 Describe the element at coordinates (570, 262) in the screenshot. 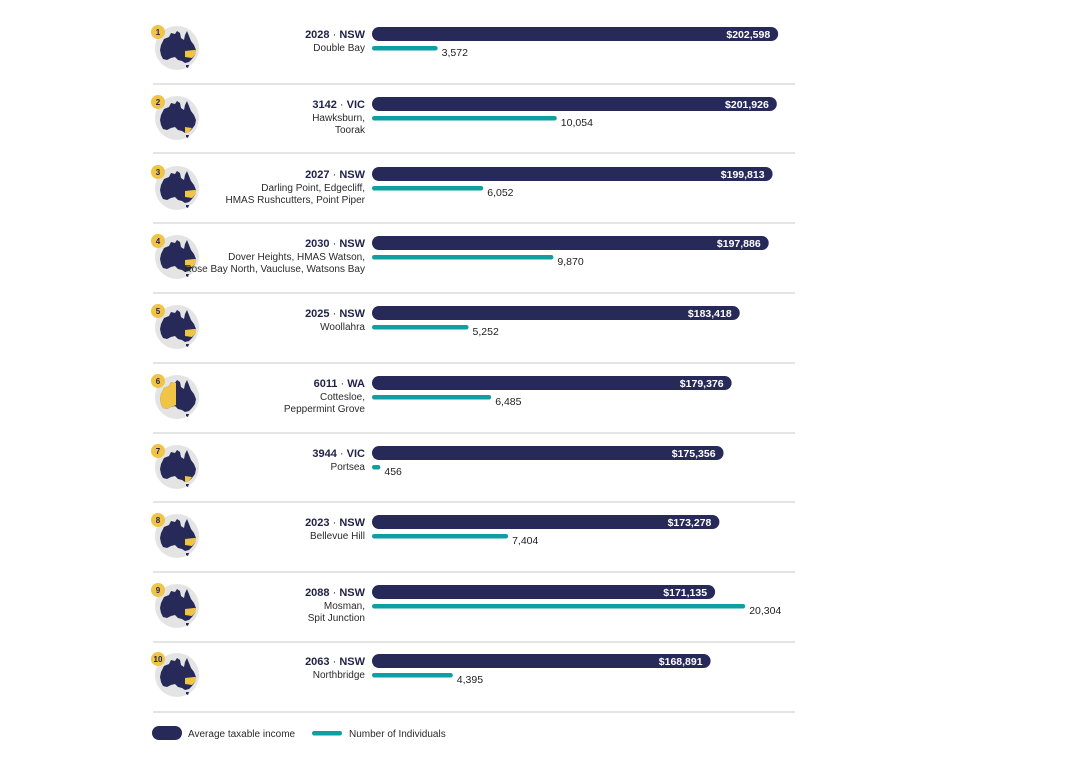

I see `individuals-value-label: 9,870` at that location.